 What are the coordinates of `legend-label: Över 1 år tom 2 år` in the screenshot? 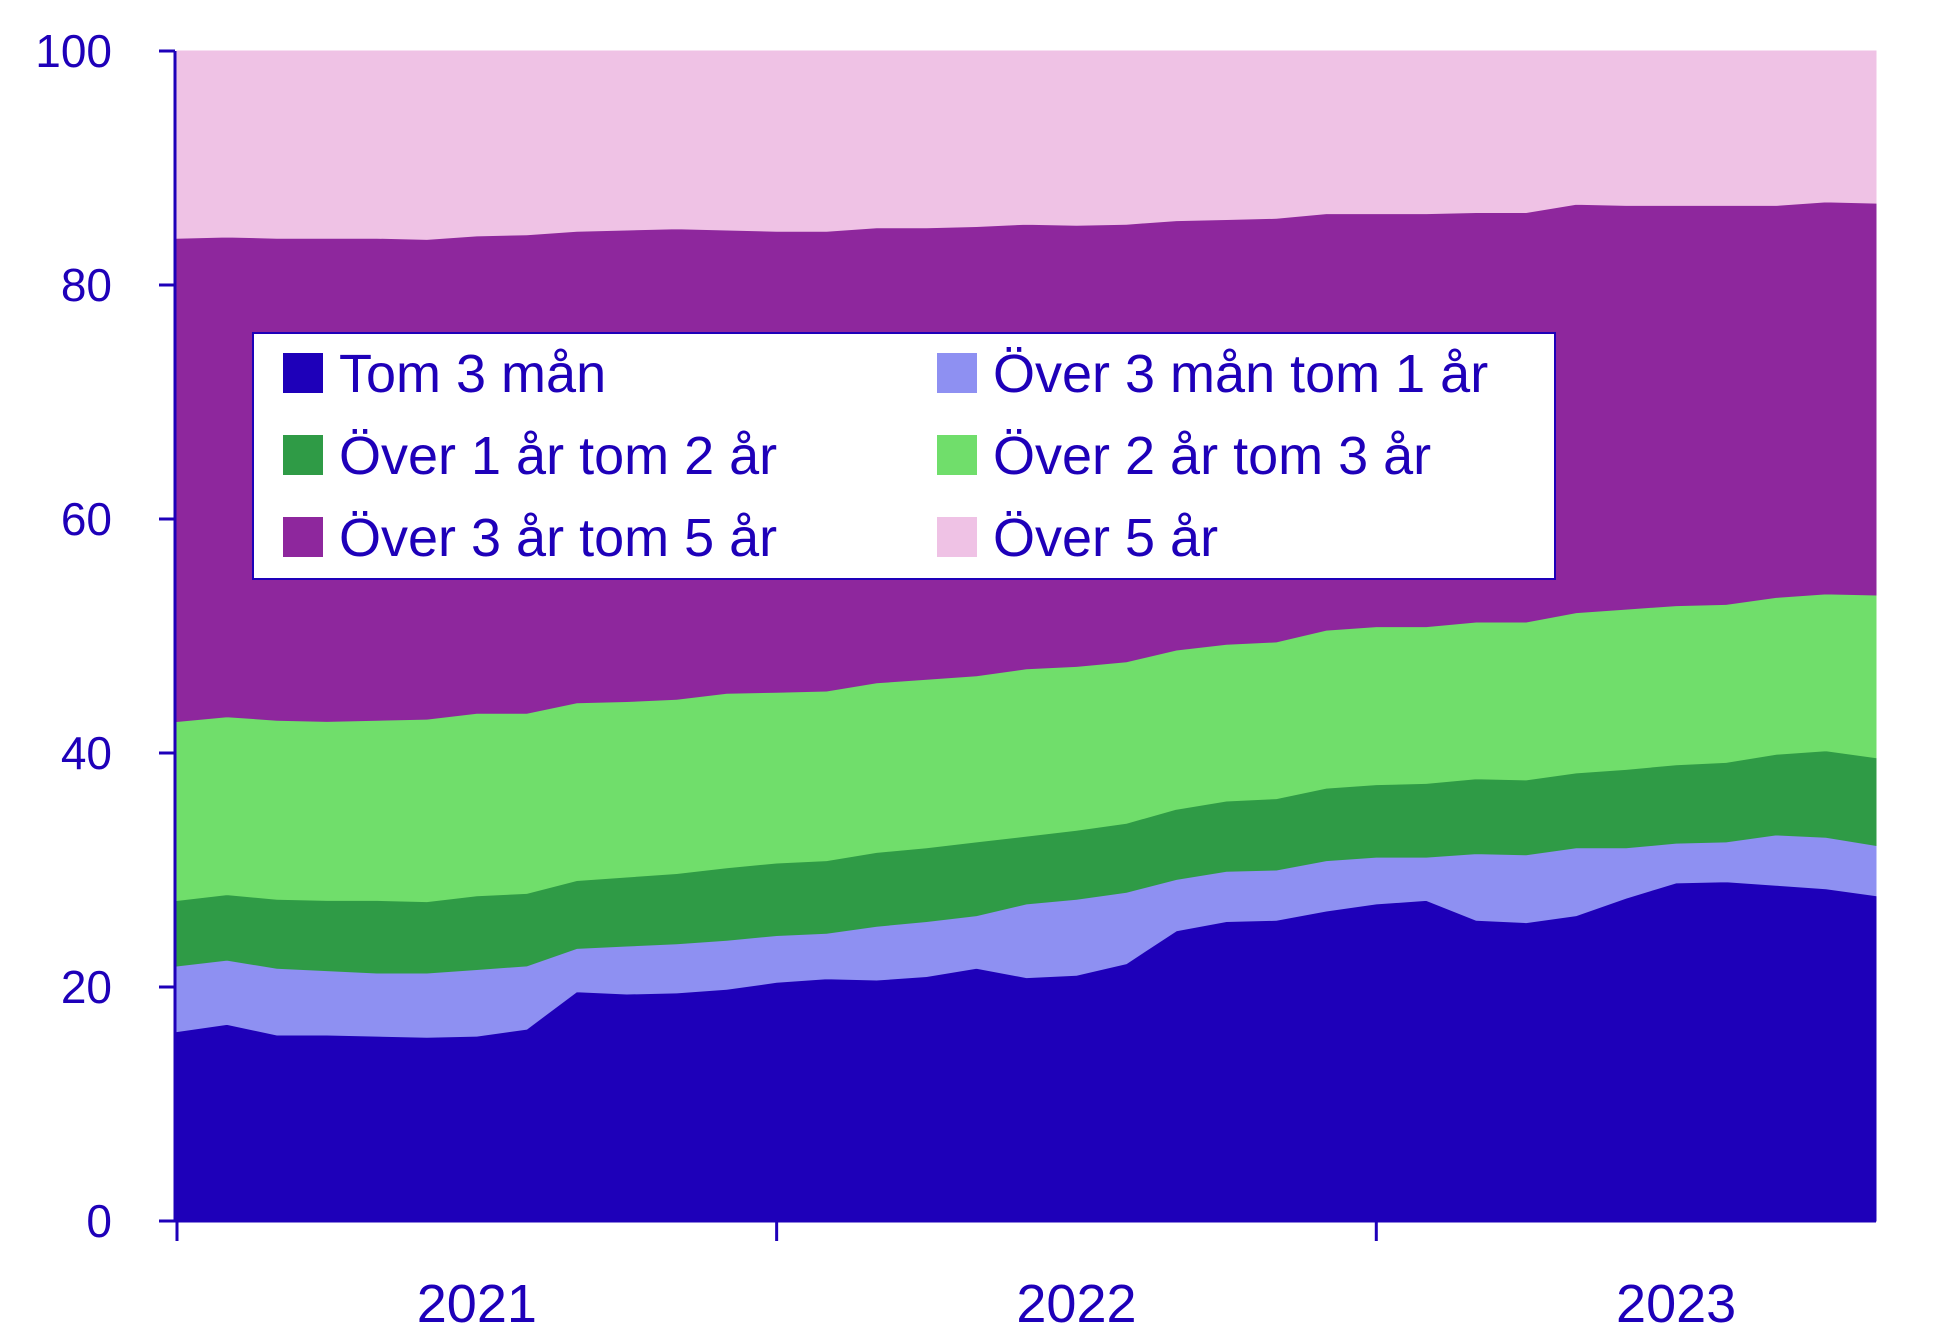 It's located at (558, 456).